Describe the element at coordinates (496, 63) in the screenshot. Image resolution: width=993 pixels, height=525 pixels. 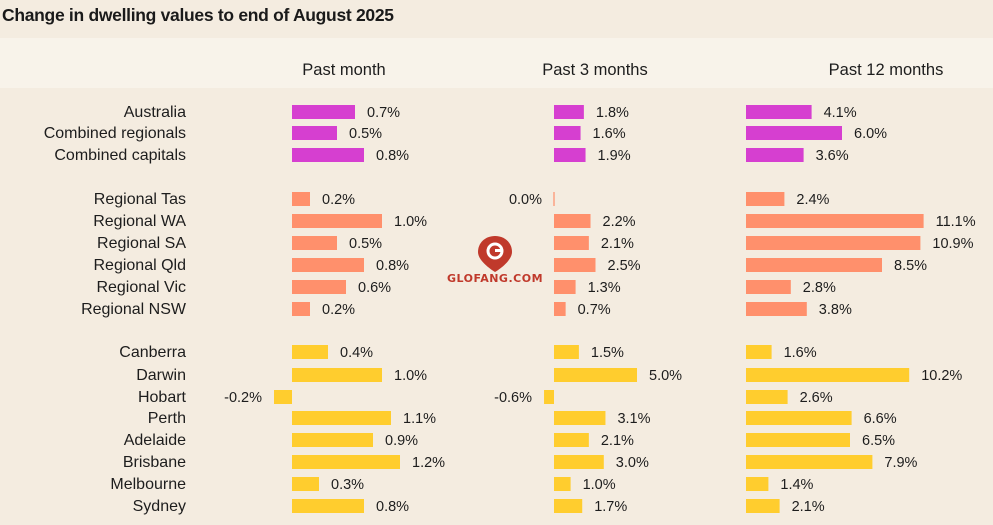
I see `header-band` at that location.